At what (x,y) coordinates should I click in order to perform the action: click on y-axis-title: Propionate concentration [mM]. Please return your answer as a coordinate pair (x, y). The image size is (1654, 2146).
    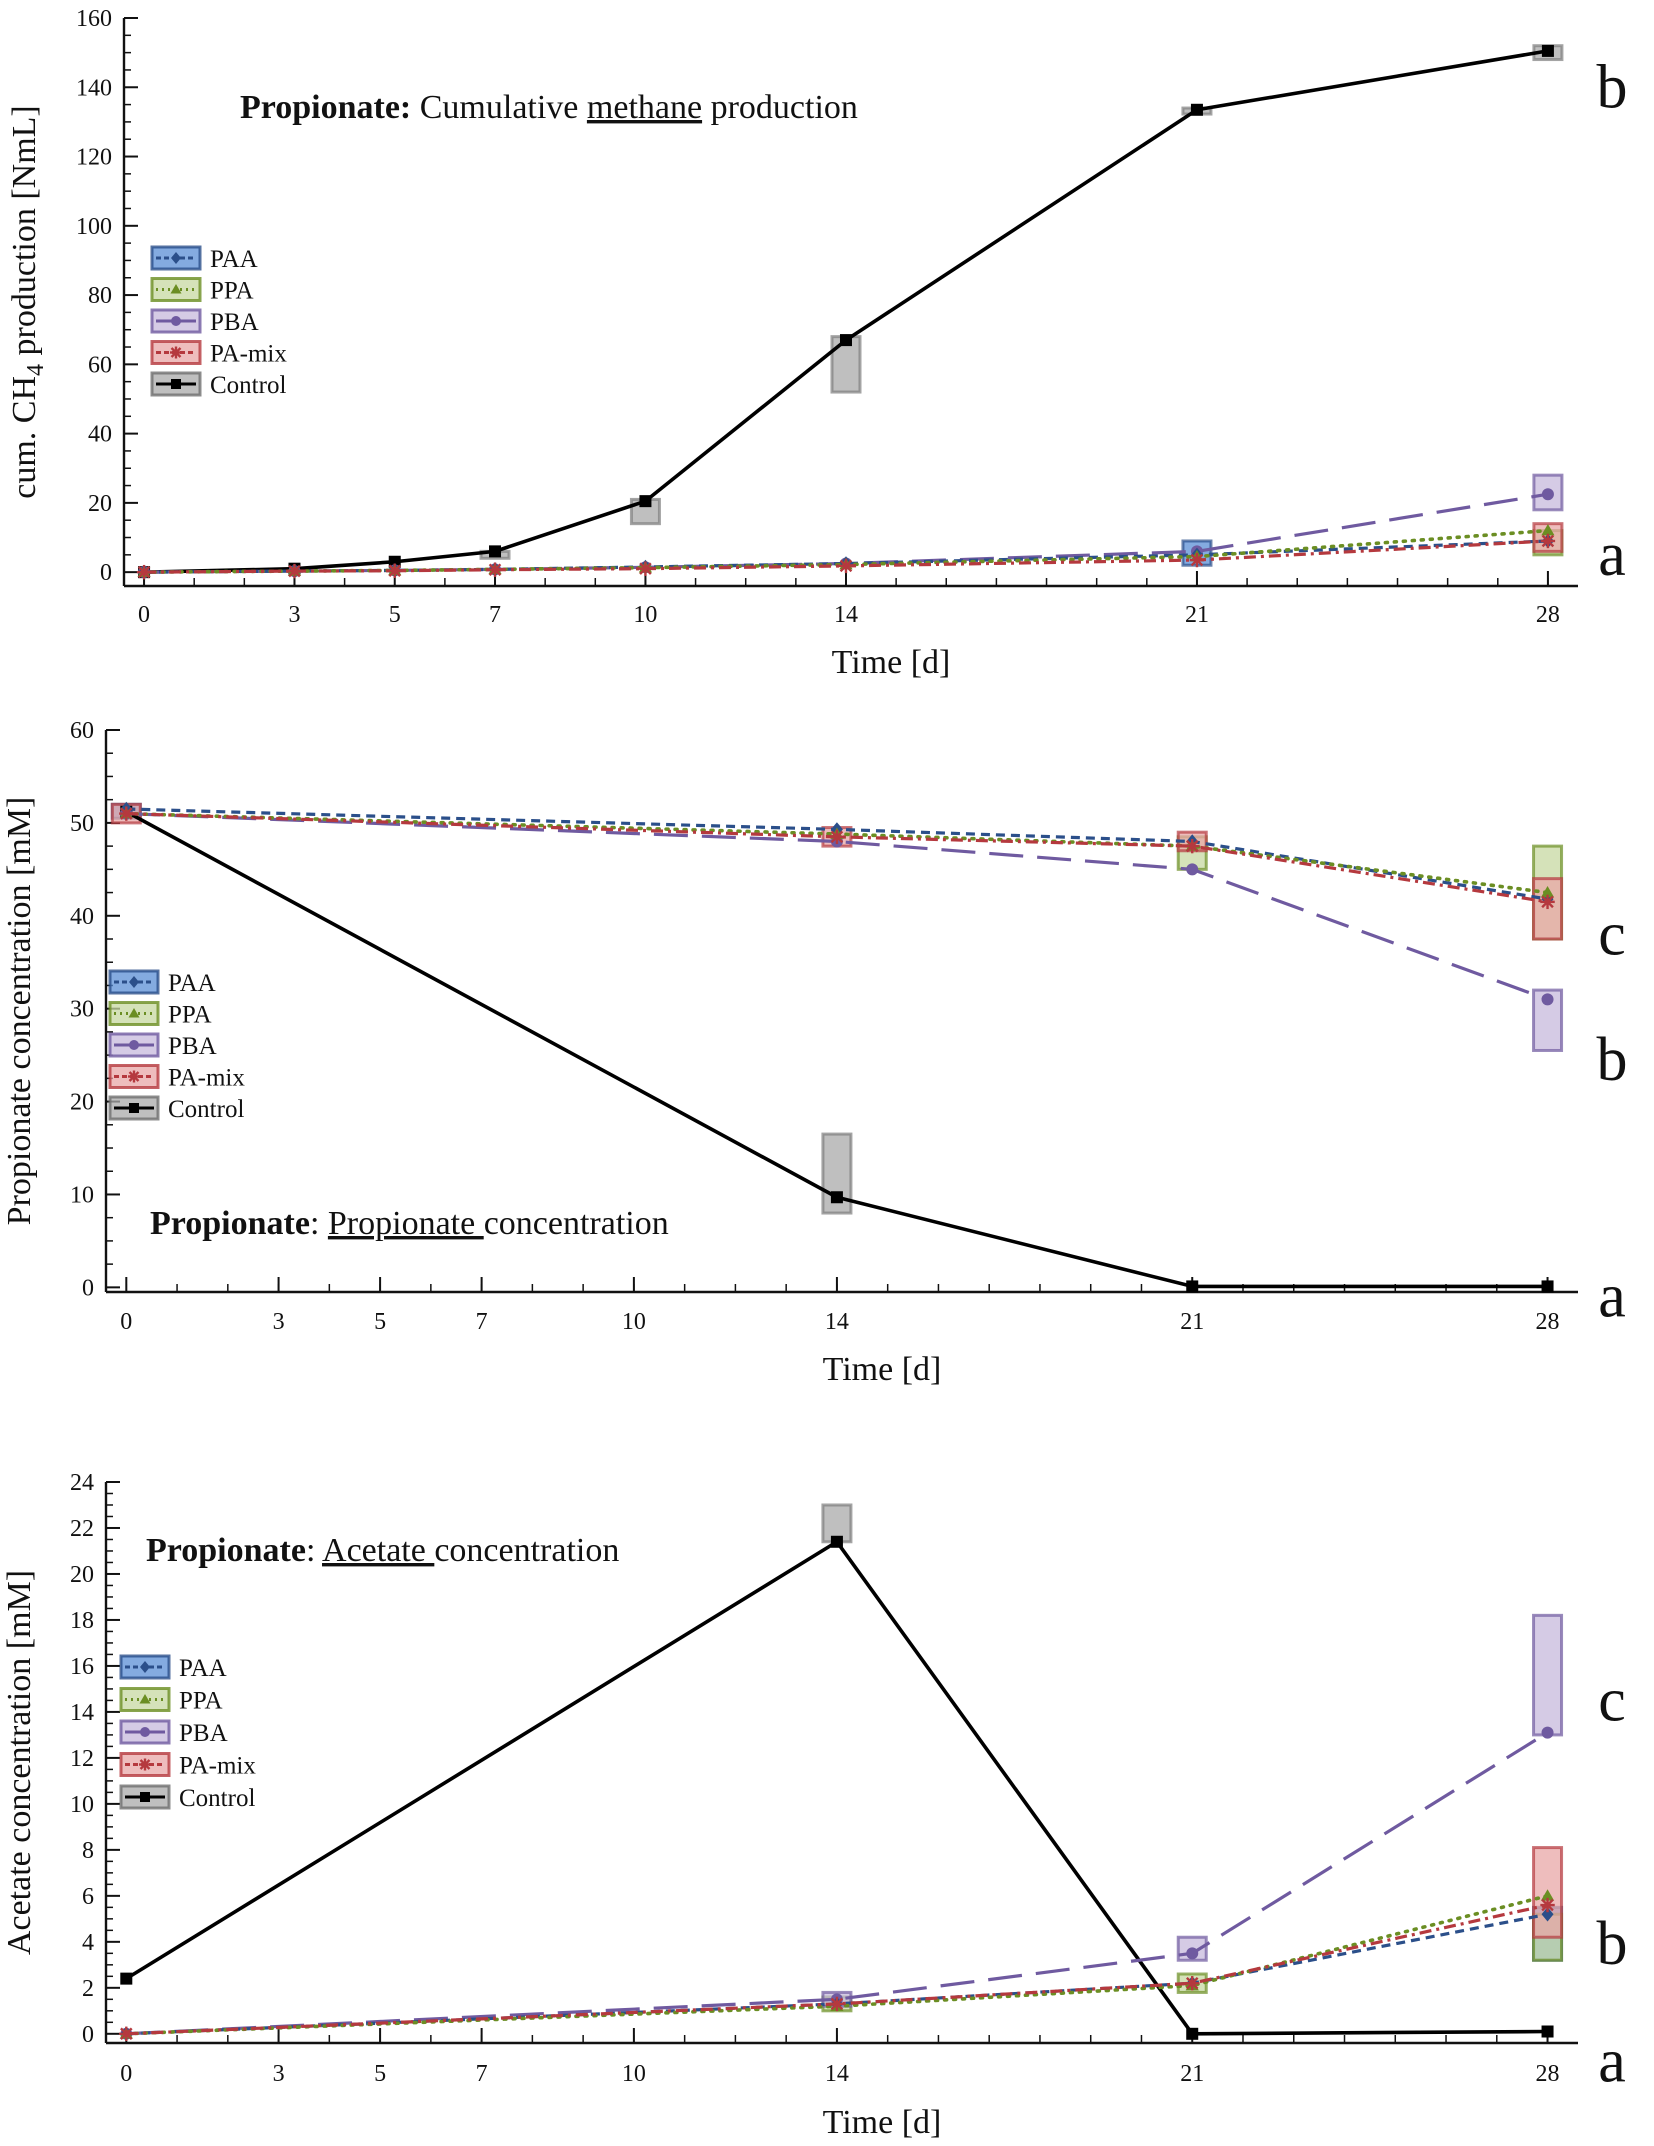
    Looking at the image, I should click on (19, 1011).